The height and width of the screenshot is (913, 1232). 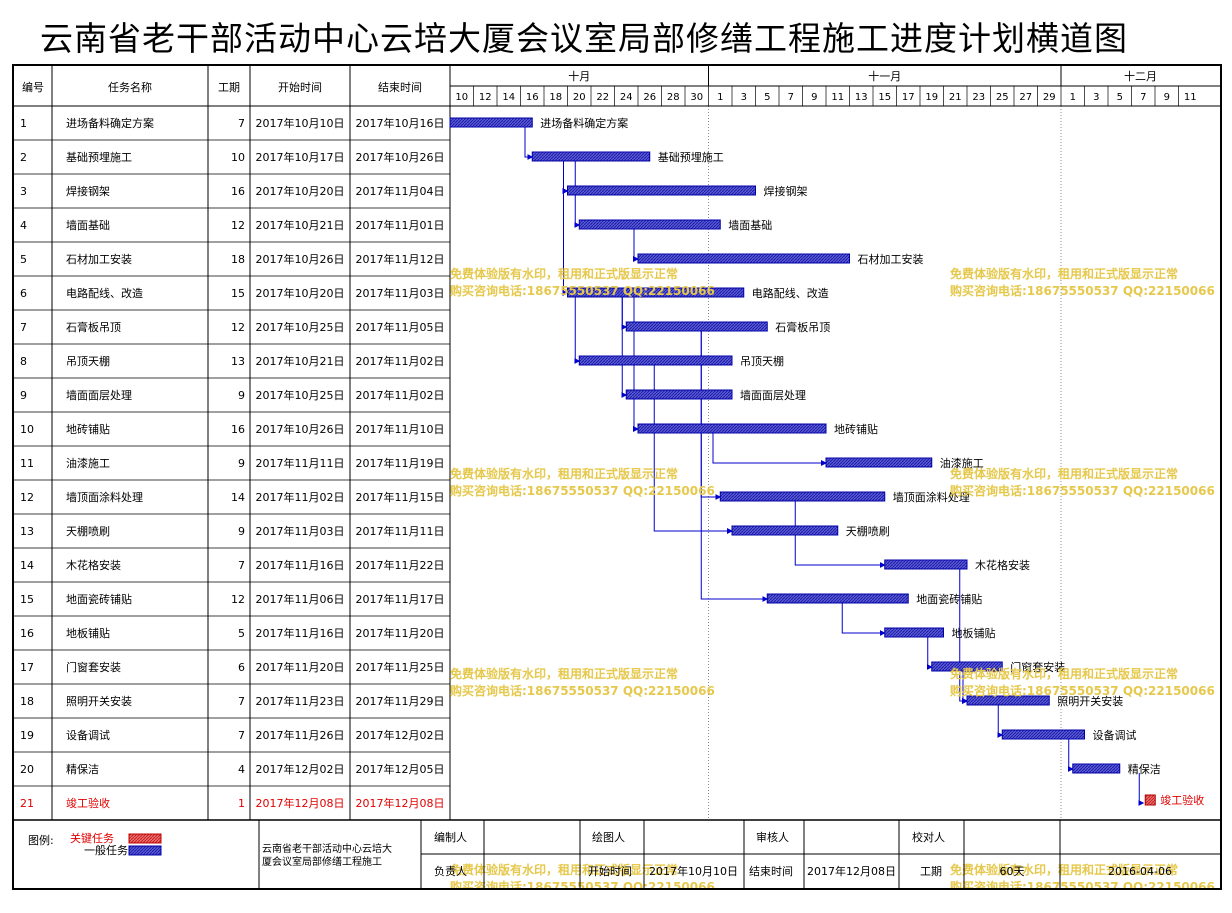 What do you see at coordinates (584, 38) in the screenshot?
I see `page-title: 云南省老干部活动中心云培大厦会议室局部修缮工程施工进度计划横道图` at bounding box center [584, 38].